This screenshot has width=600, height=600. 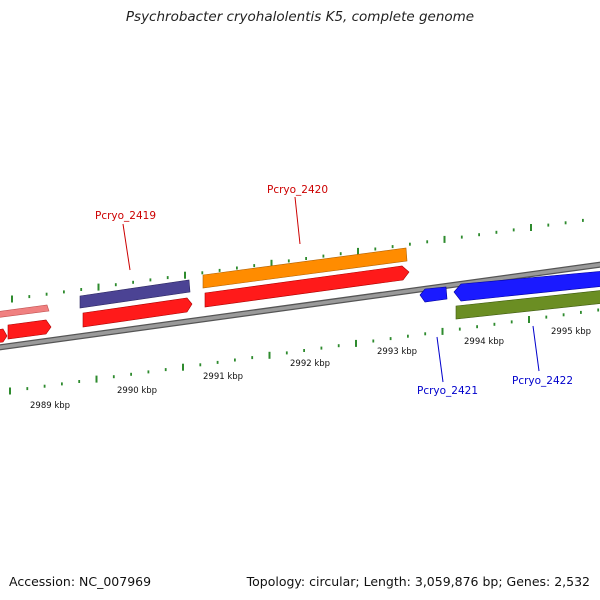 I want to click on feature-cds-left-b, so click(x=4, y=335).